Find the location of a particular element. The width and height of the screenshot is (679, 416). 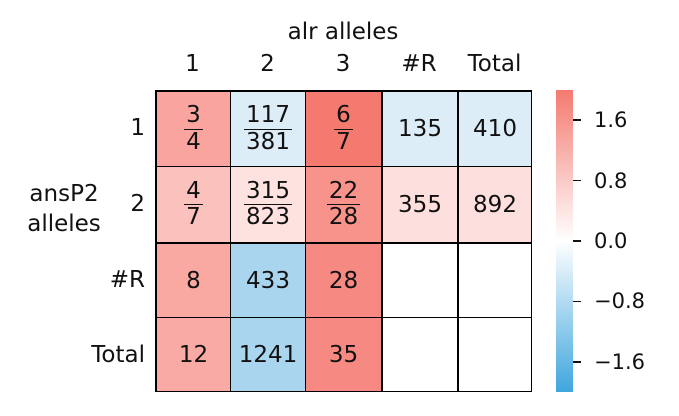

cell-numerator: 315 is located at coordinates (268, 191).